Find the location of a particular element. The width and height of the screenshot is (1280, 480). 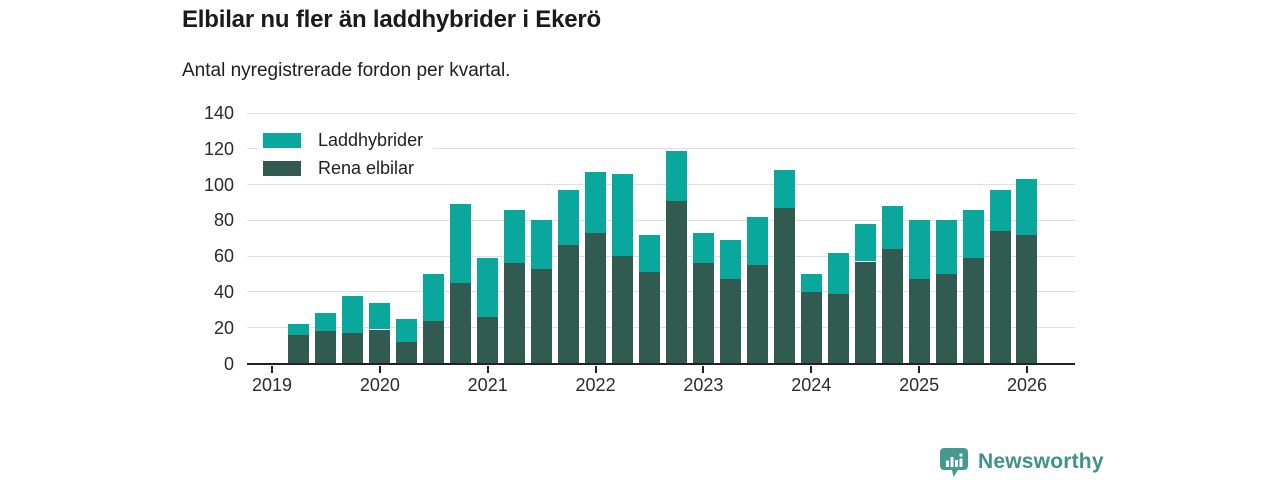

bar-laddhybrider-2024-Q1 is located at coordinates (811, 283).